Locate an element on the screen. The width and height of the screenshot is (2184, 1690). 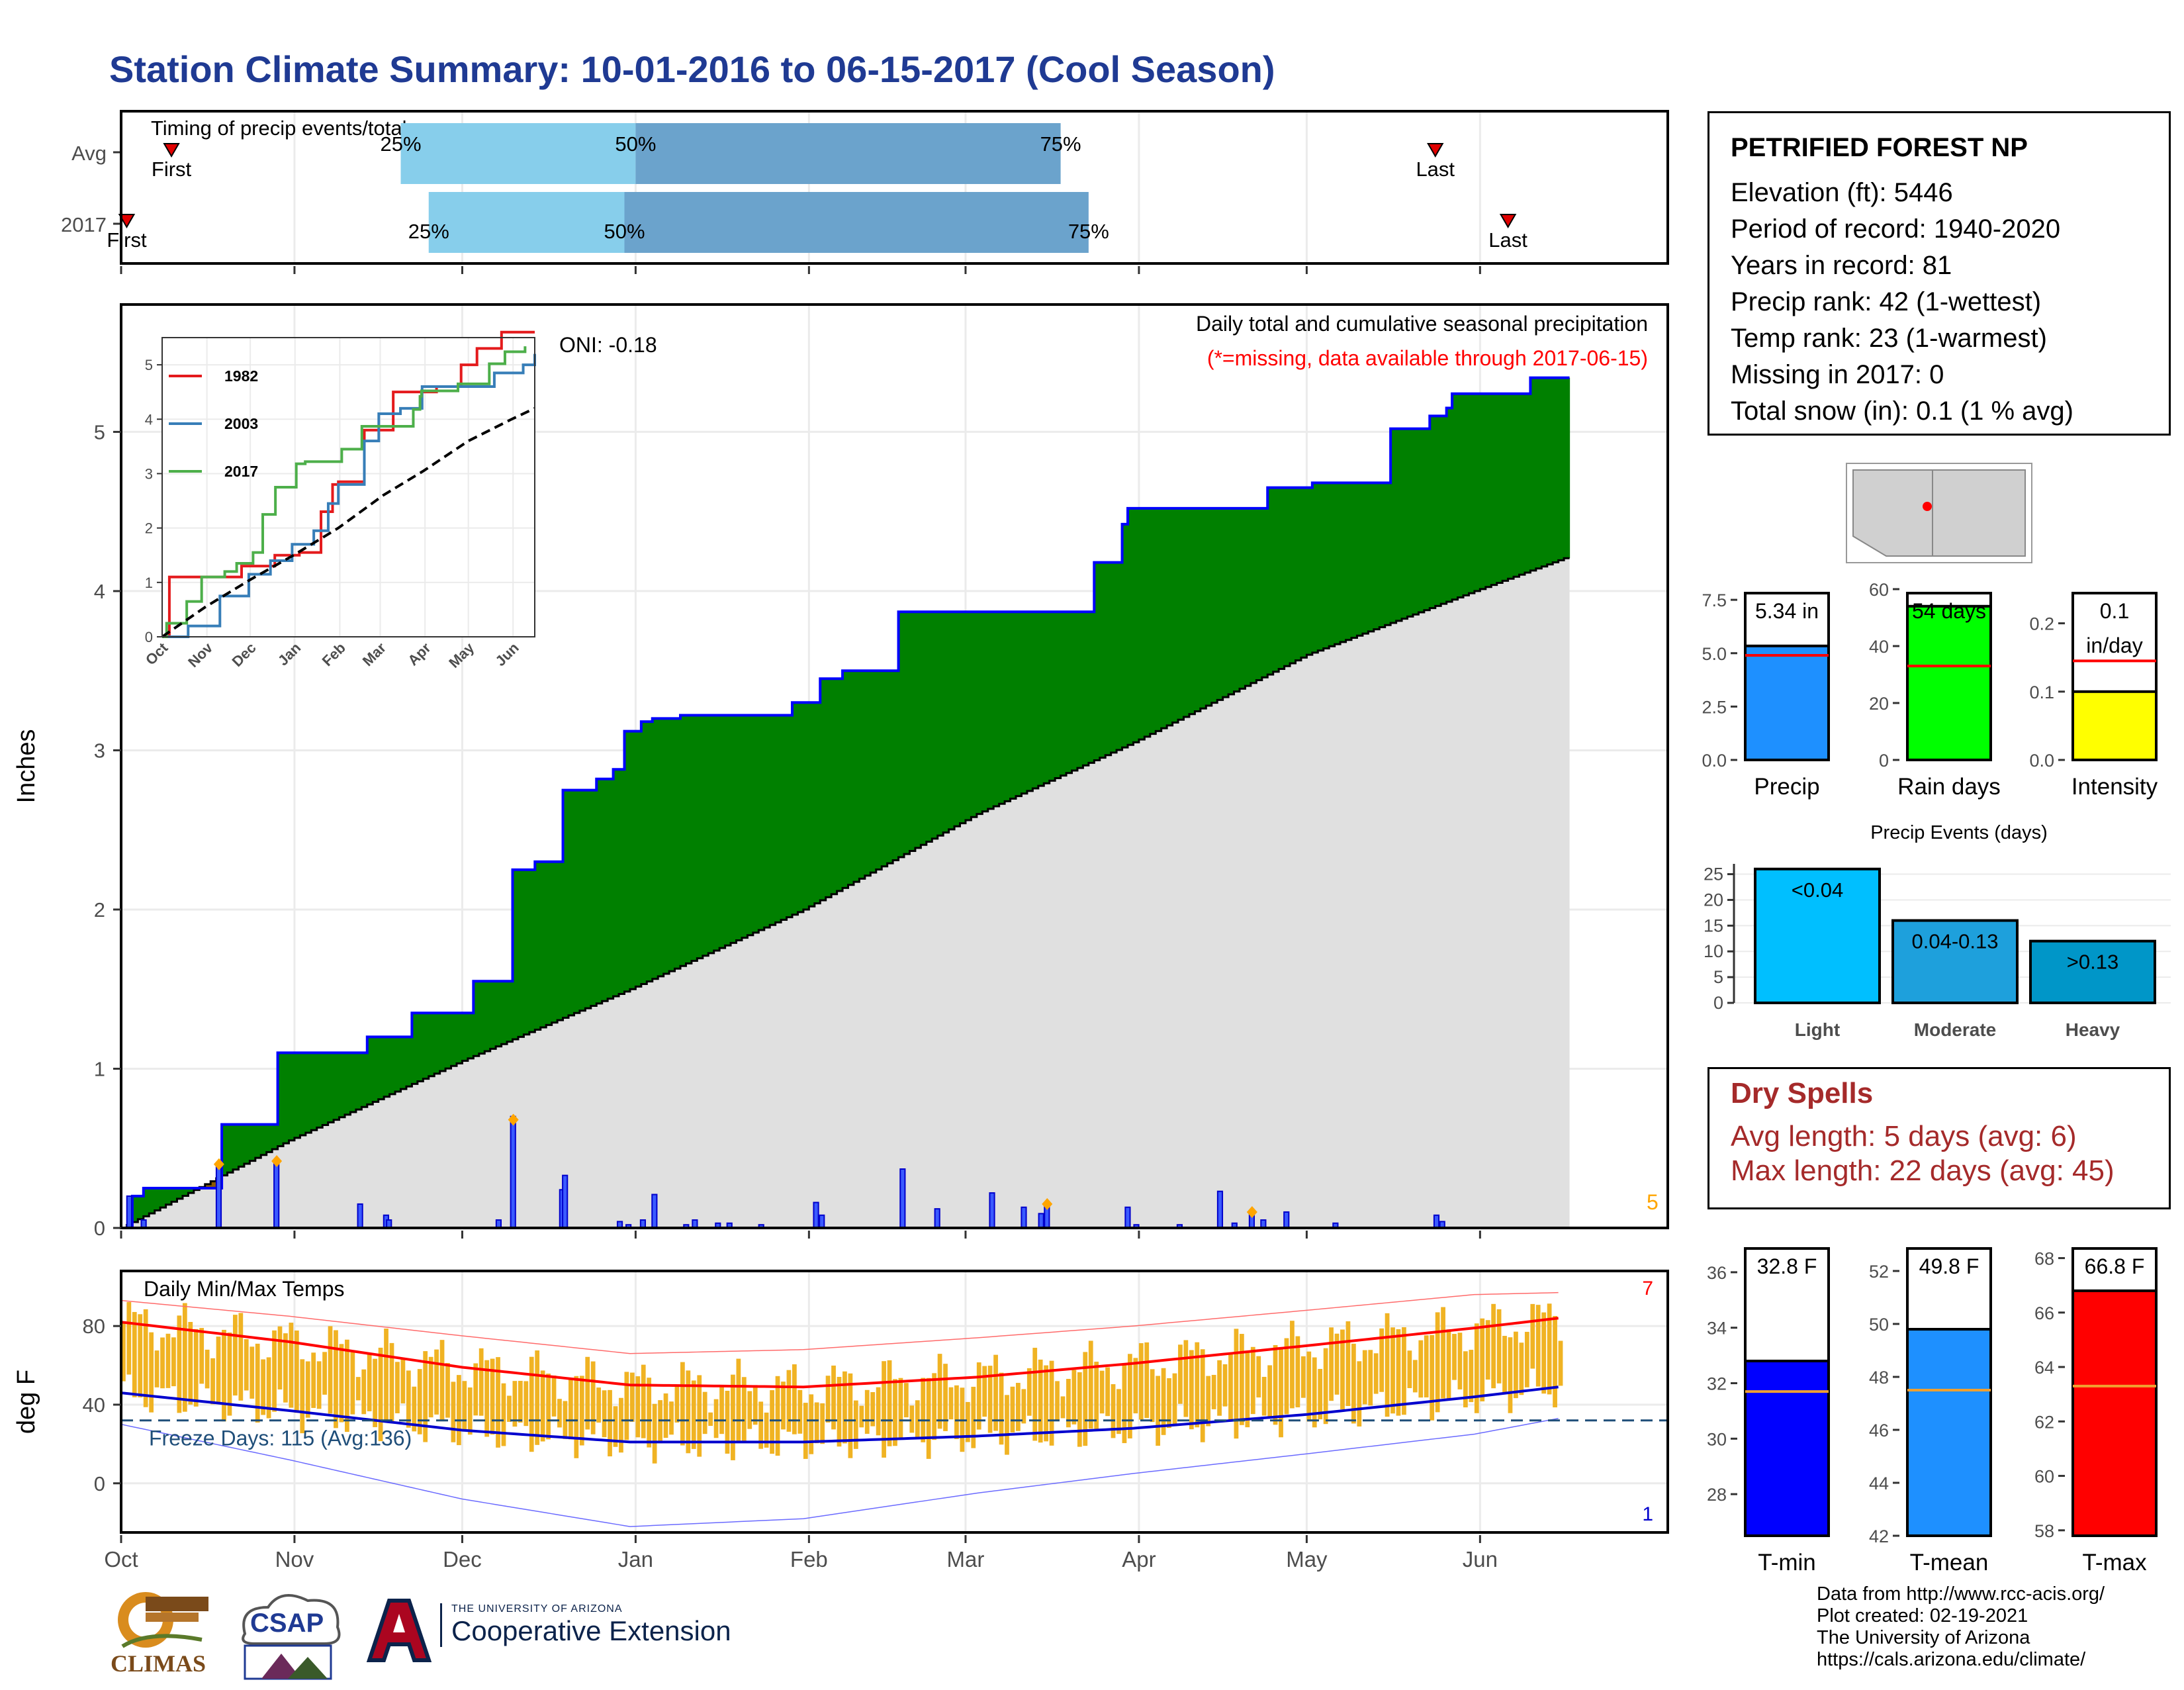
timing-bar-late is located at coordinates (848, 154).